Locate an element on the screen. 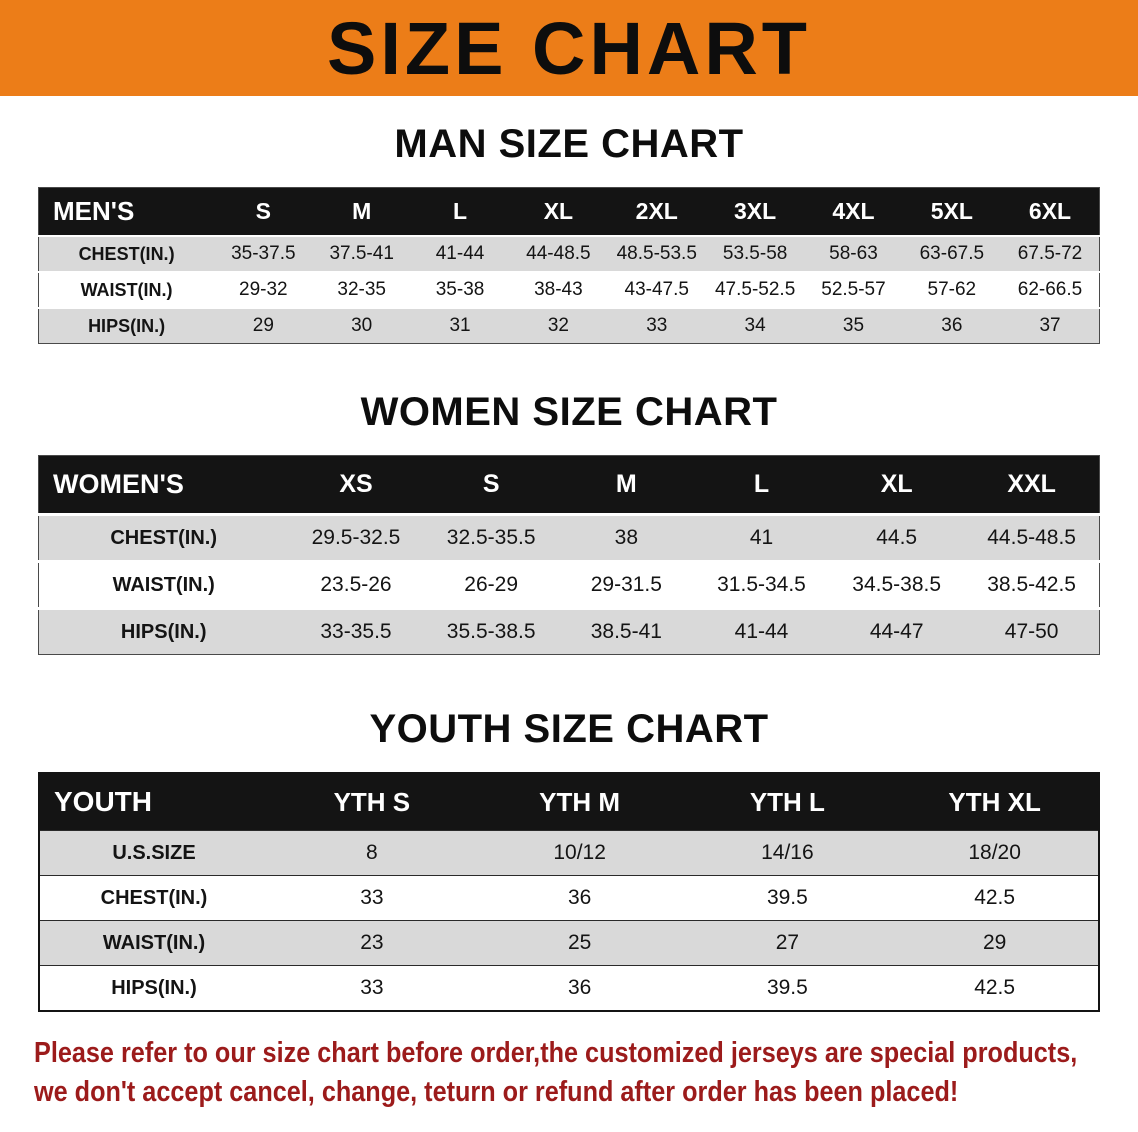 This screenshot has height=1132, width=1138. header-row: YOUTH YTH S YTH M YTH L YTH XL is located at coordinates (569, 802).